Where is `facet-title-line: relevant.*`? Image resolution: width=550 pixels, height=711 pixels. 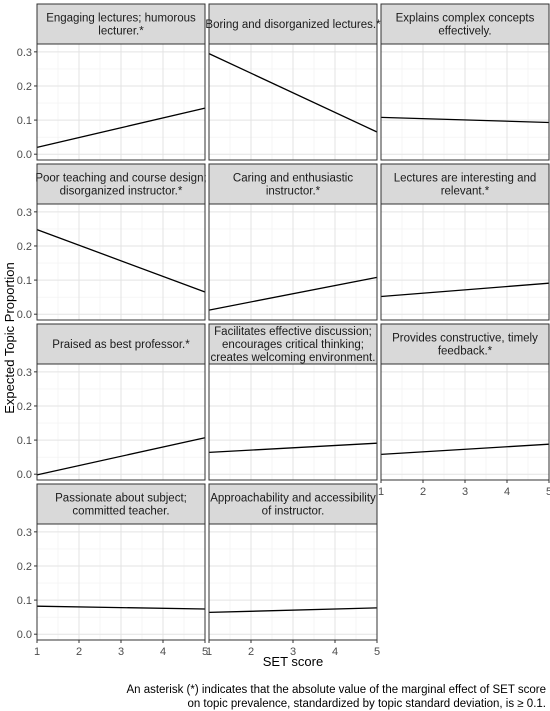
facet-title-line: relevant.* is located at coordinates (465, 192).